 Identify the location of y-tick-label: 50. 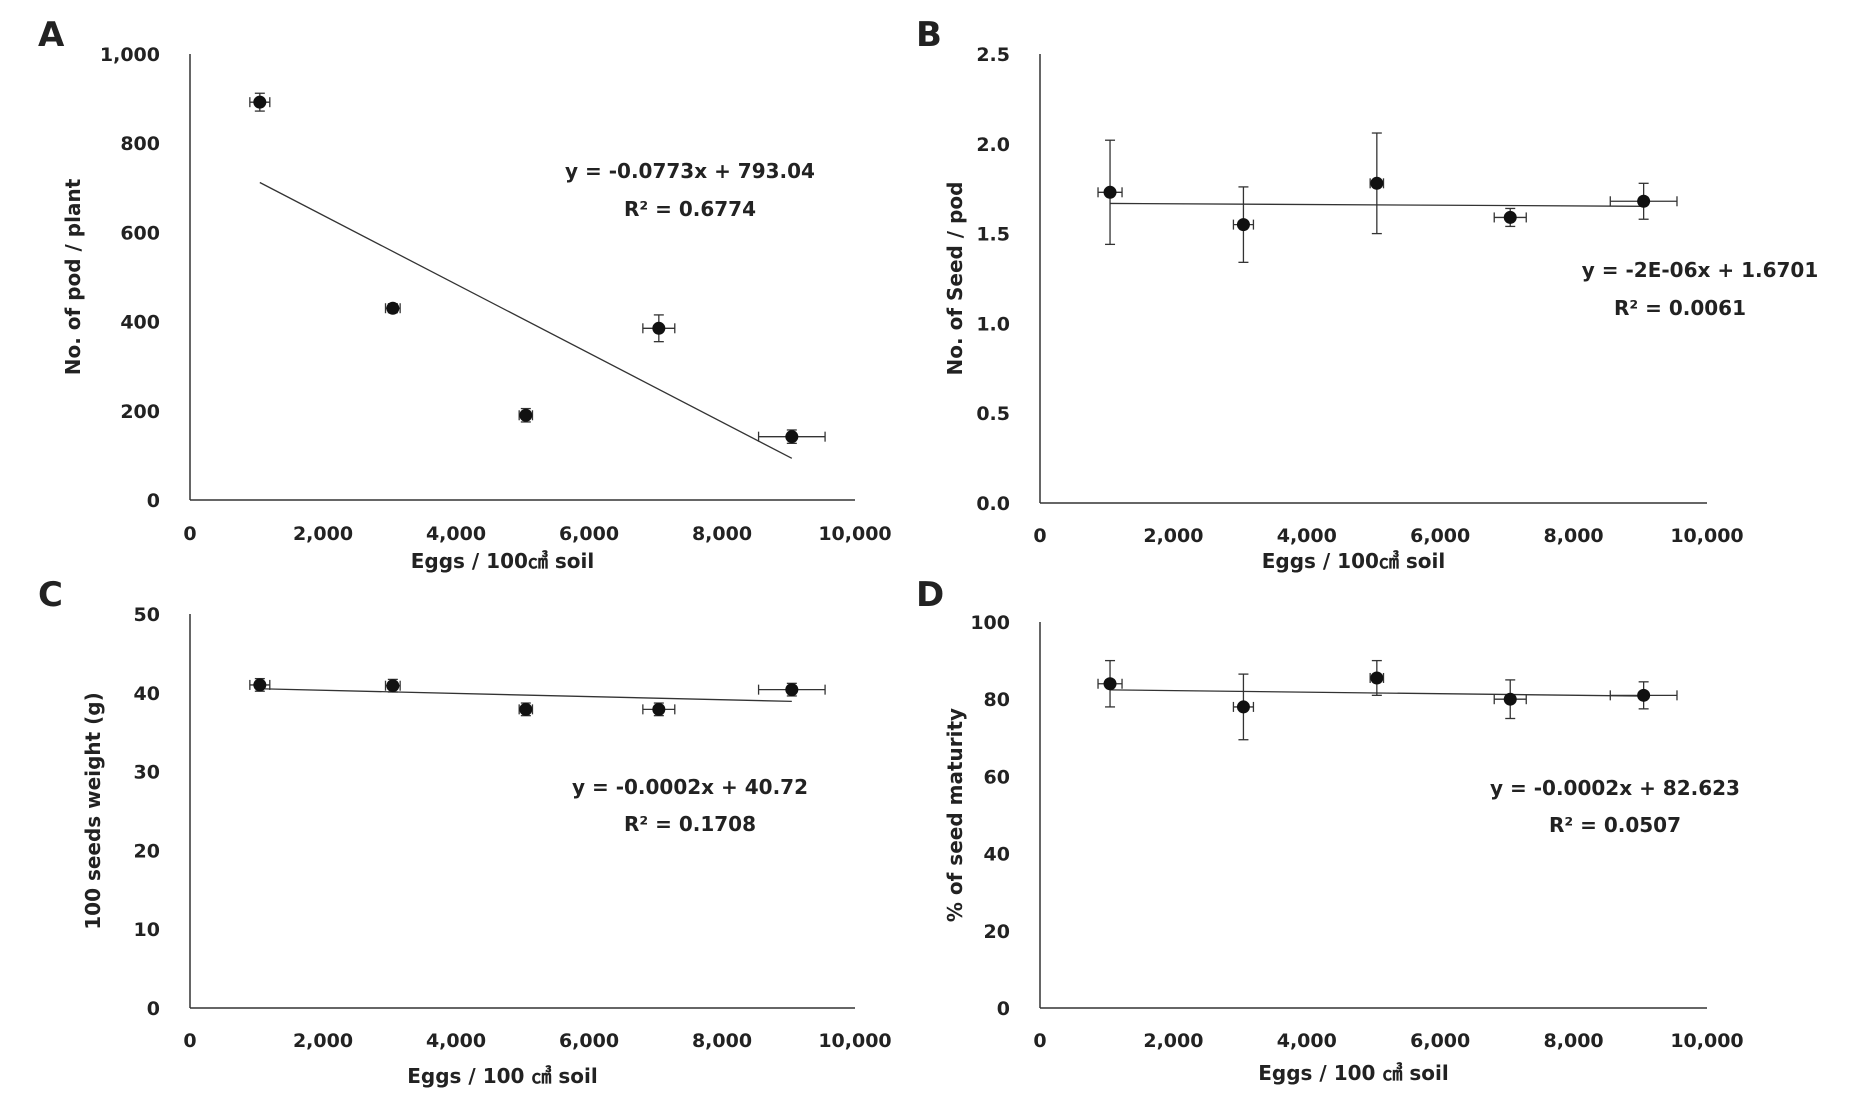
(147, 615).